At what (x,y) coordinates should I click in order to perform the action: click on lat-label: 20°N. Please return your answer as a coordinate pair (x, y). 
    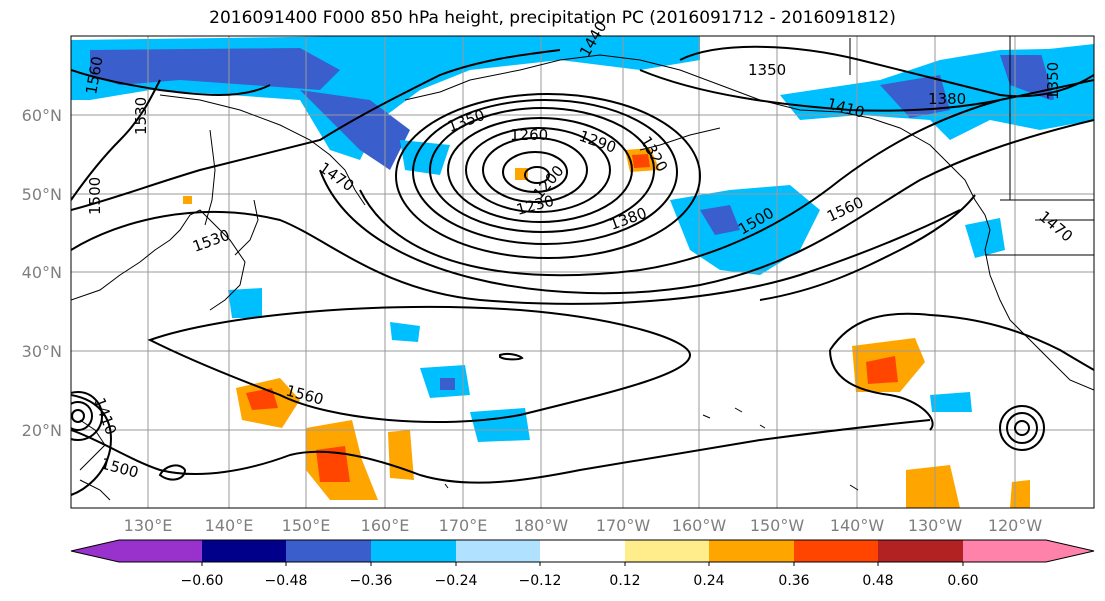
    Looking at the image, I should click on (42, 430).